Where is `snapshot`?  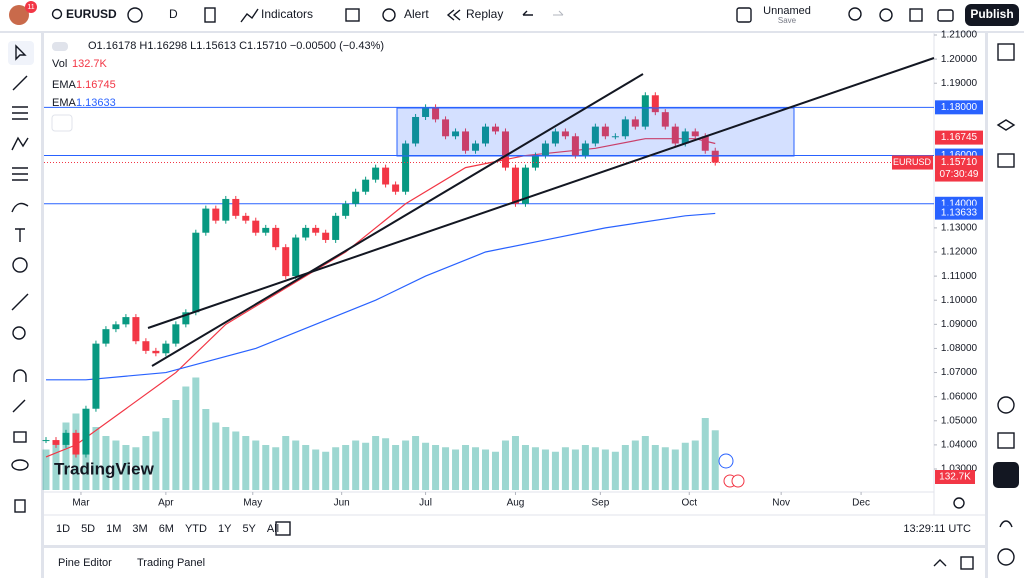 snapshot is located at coordinates (945, 15).